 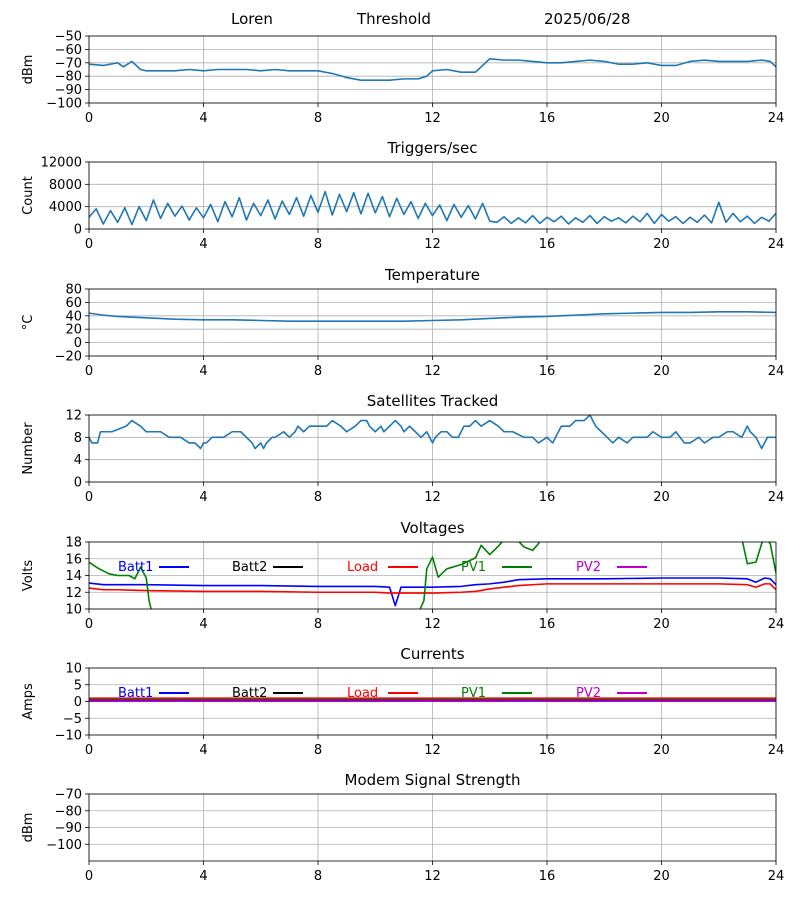 What do you see at coordinates (73, 610) in the screenshot?
I see `y-tick-label: 10` at bounding box center [73, 610].